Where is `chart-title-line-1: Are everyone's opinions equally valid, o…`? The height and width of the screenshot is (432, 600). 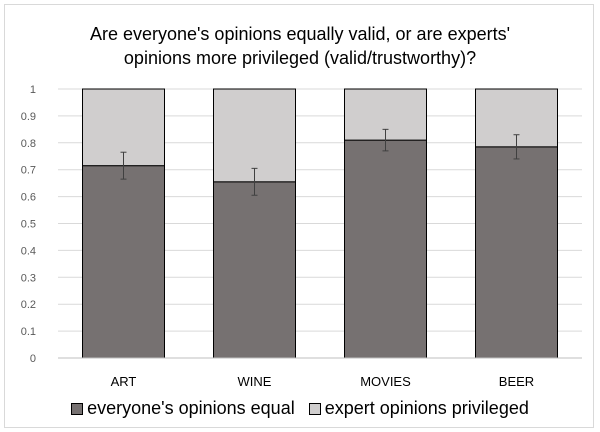
chart-title-line-1: Are everyone's opinions equally valid, o… is located at coordinates (300, 34).